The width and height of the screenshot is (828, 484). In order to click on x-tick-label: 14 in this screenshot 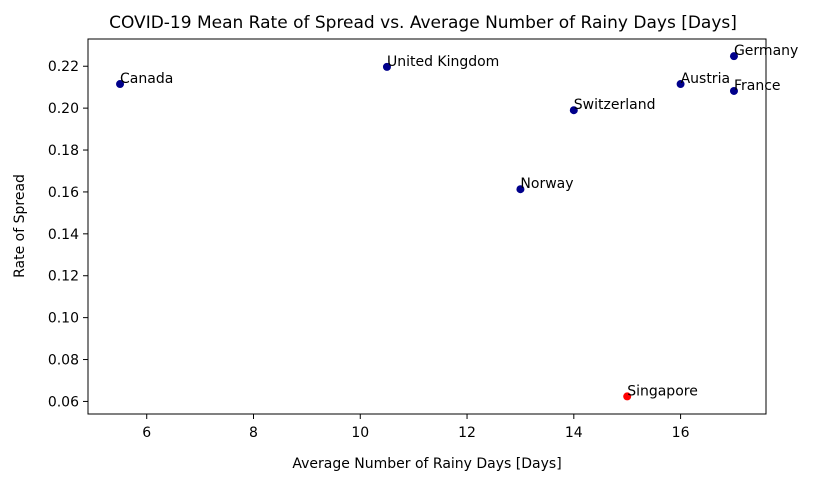, I will do `click(574, 433)`.